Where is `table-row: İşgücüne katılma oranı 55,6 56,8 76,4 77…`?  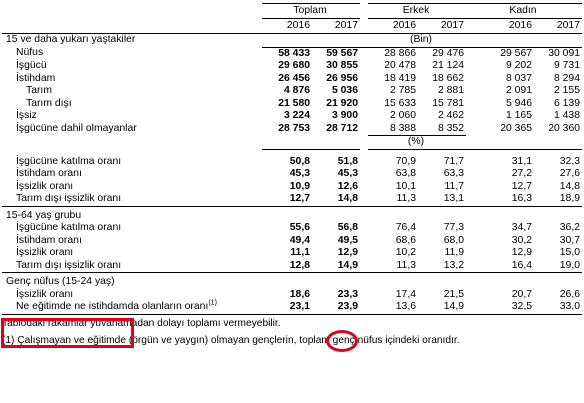 table-row: İşgücüne katılma oranı 55,6 56,8 76,4 77… is located at coordinates (292, 228).